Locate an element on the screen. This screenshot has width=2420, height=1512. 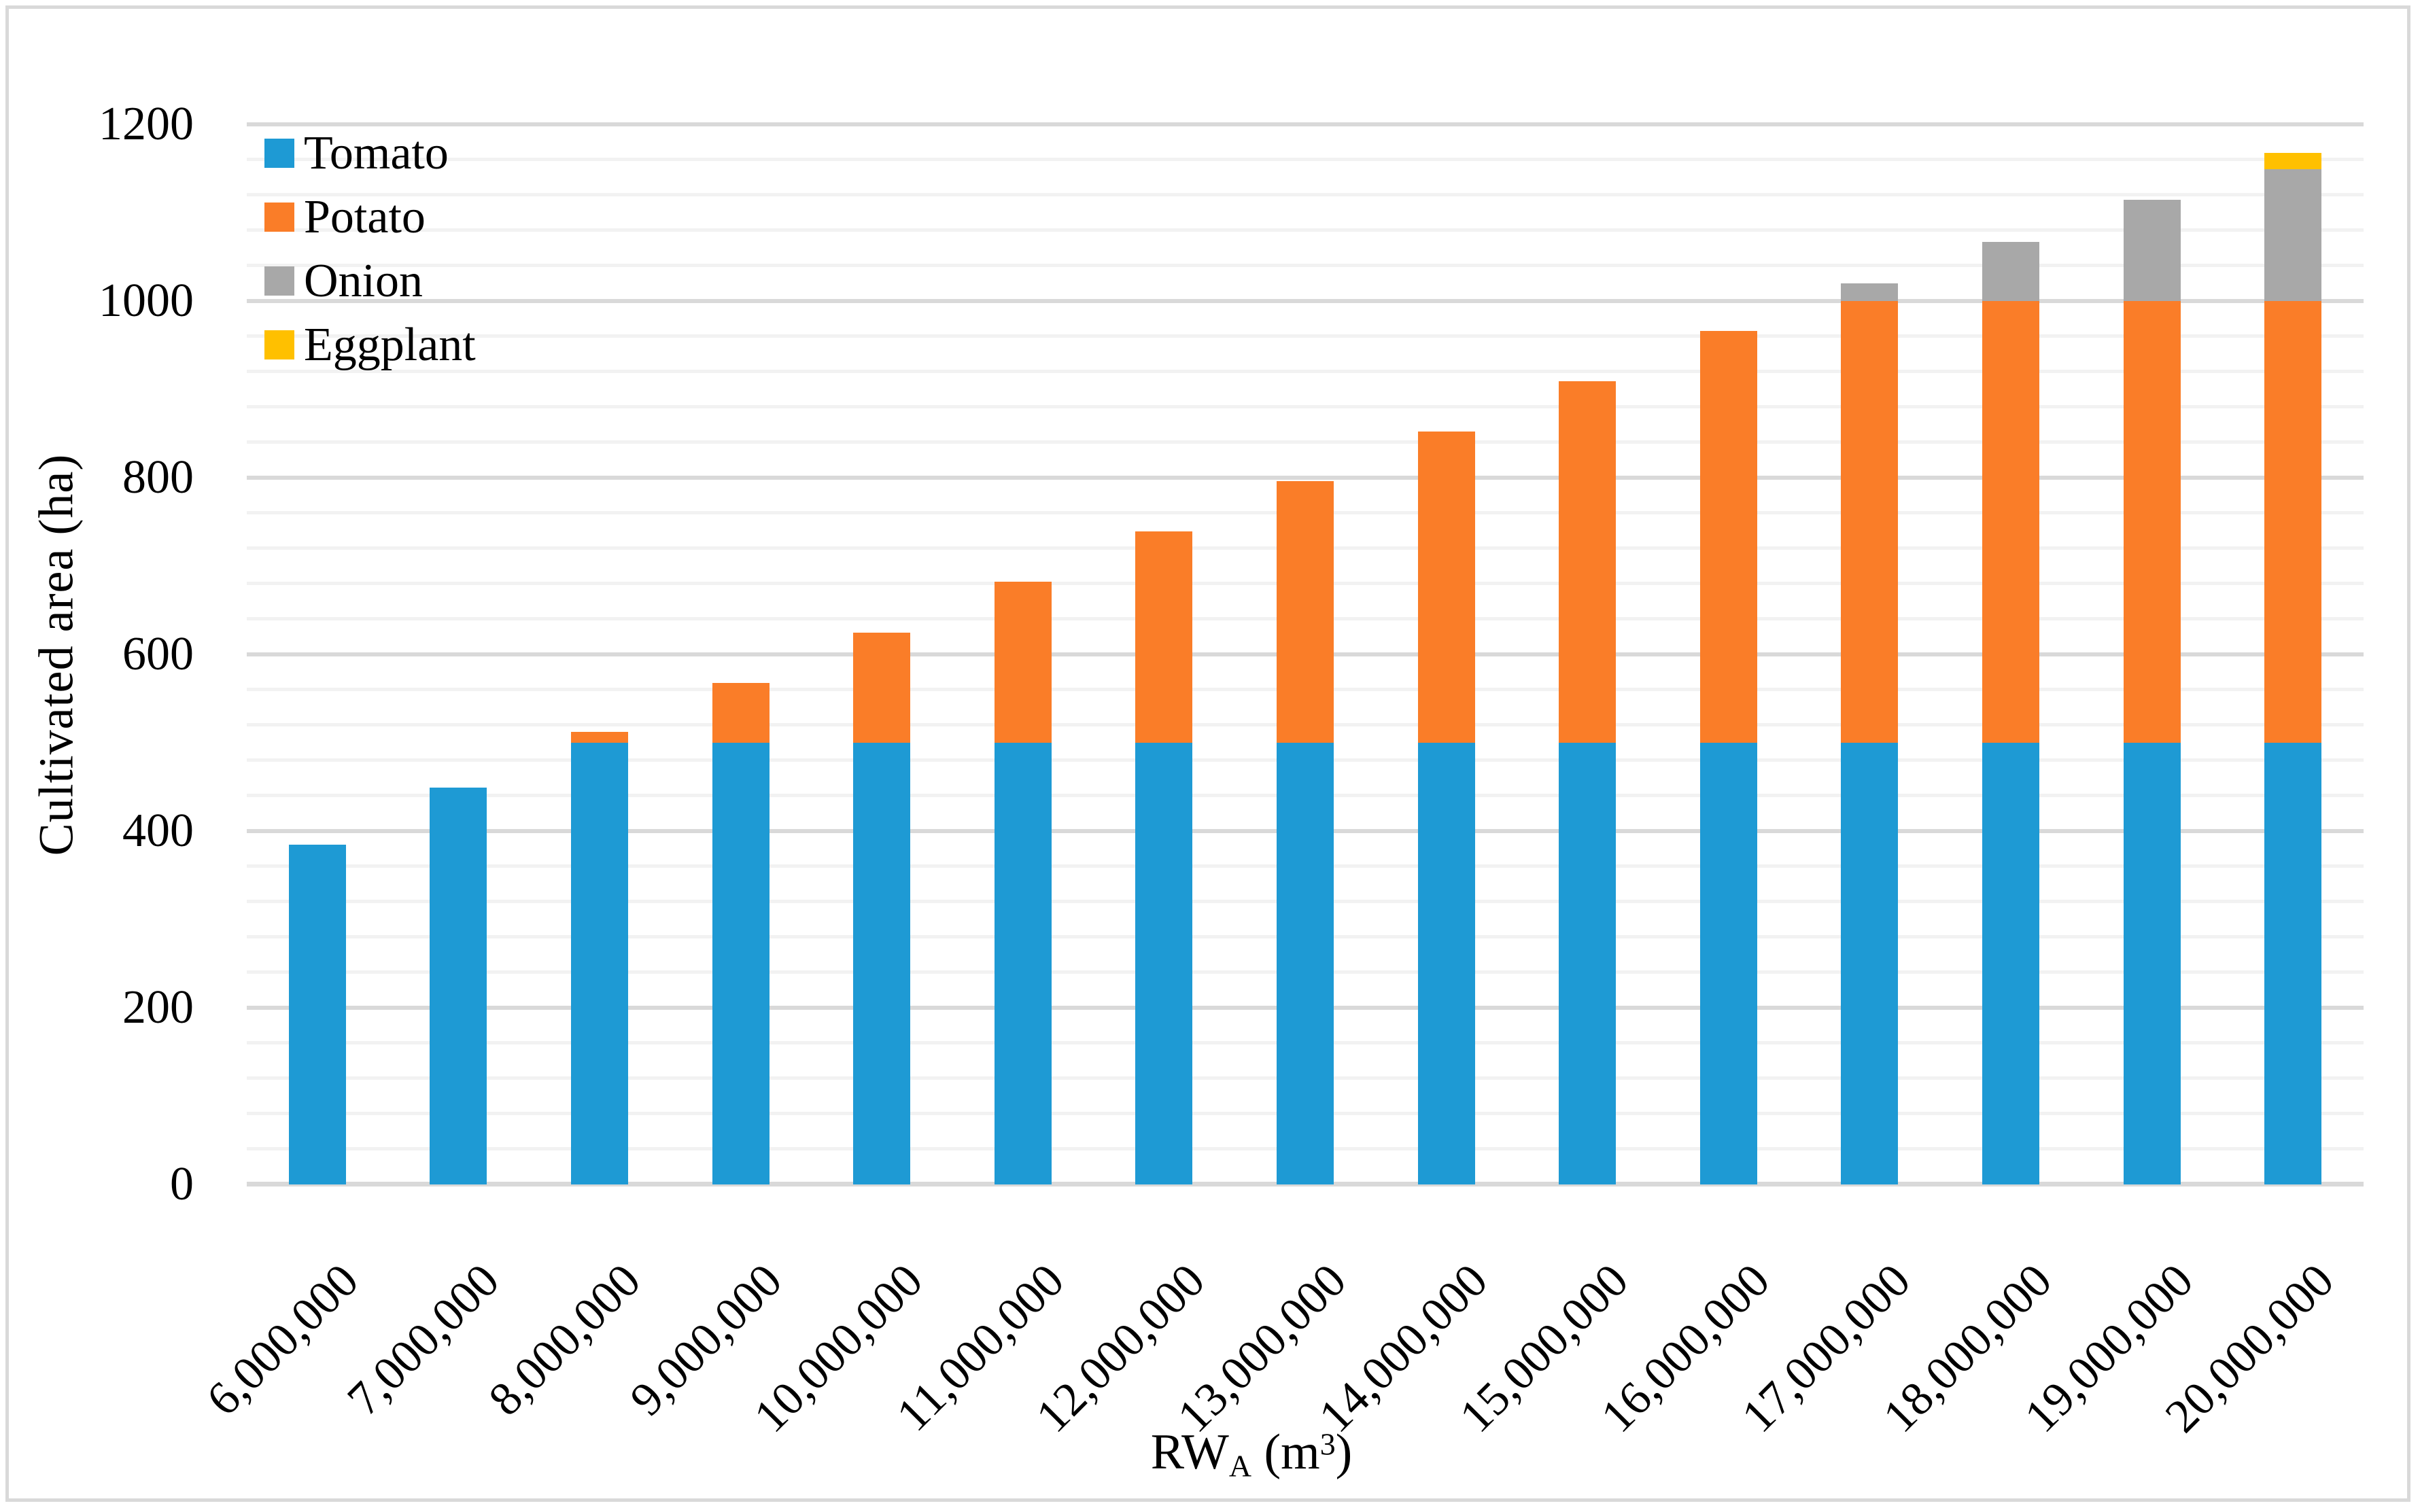
legend-swatch-tomato-icon is located at coordinates (279, 153).